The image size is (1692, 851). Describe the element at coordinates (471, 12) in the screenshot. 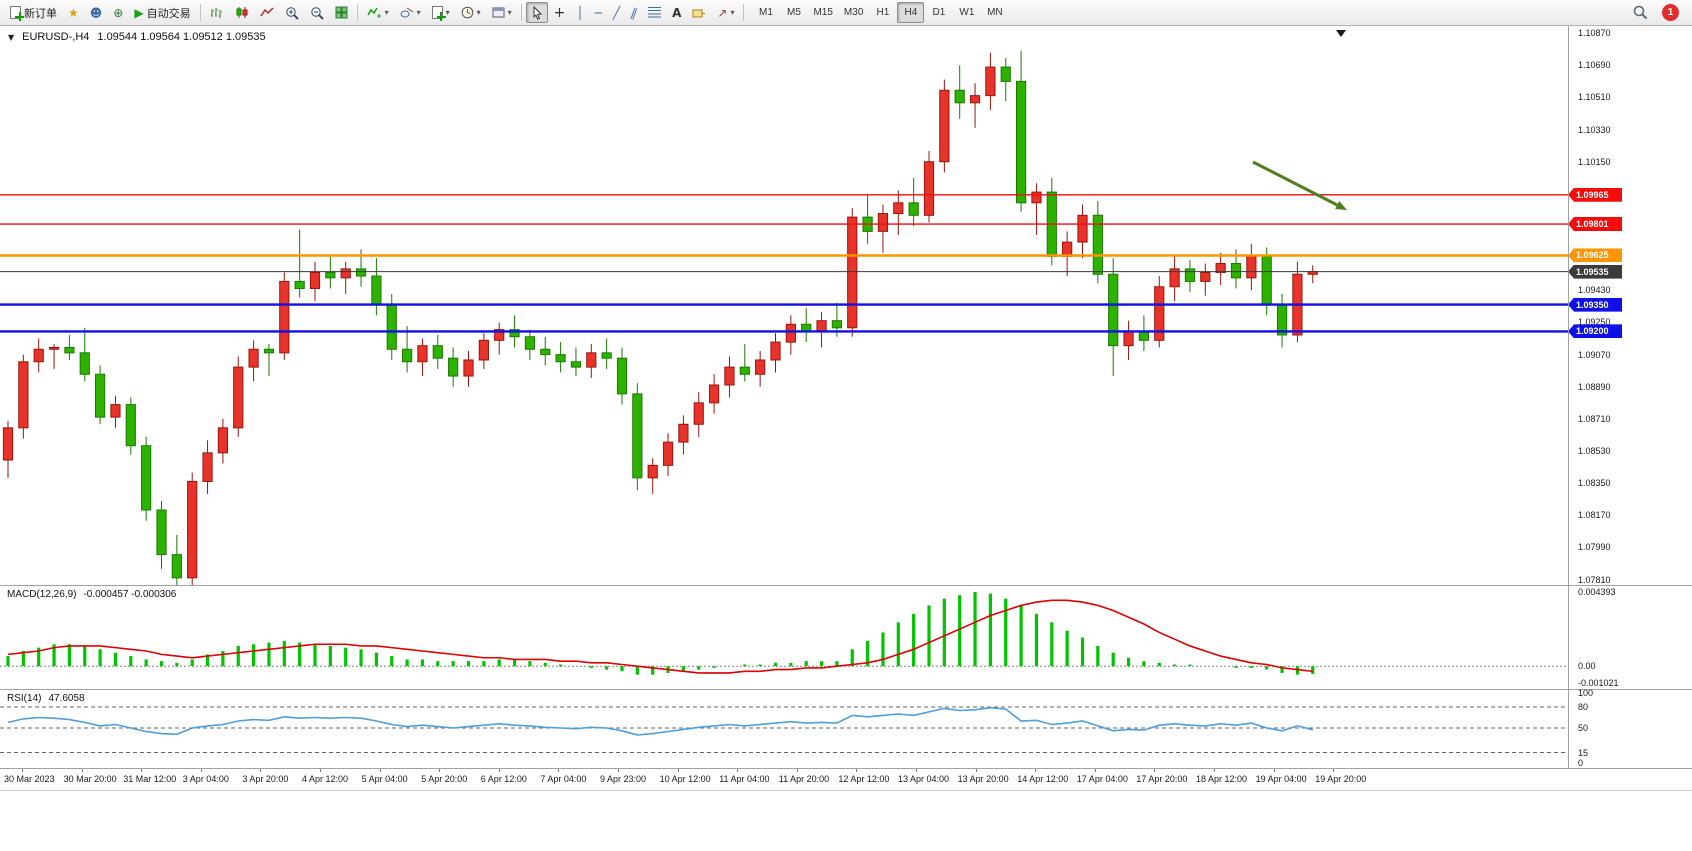

I see `periods-button: ▾` at that location.